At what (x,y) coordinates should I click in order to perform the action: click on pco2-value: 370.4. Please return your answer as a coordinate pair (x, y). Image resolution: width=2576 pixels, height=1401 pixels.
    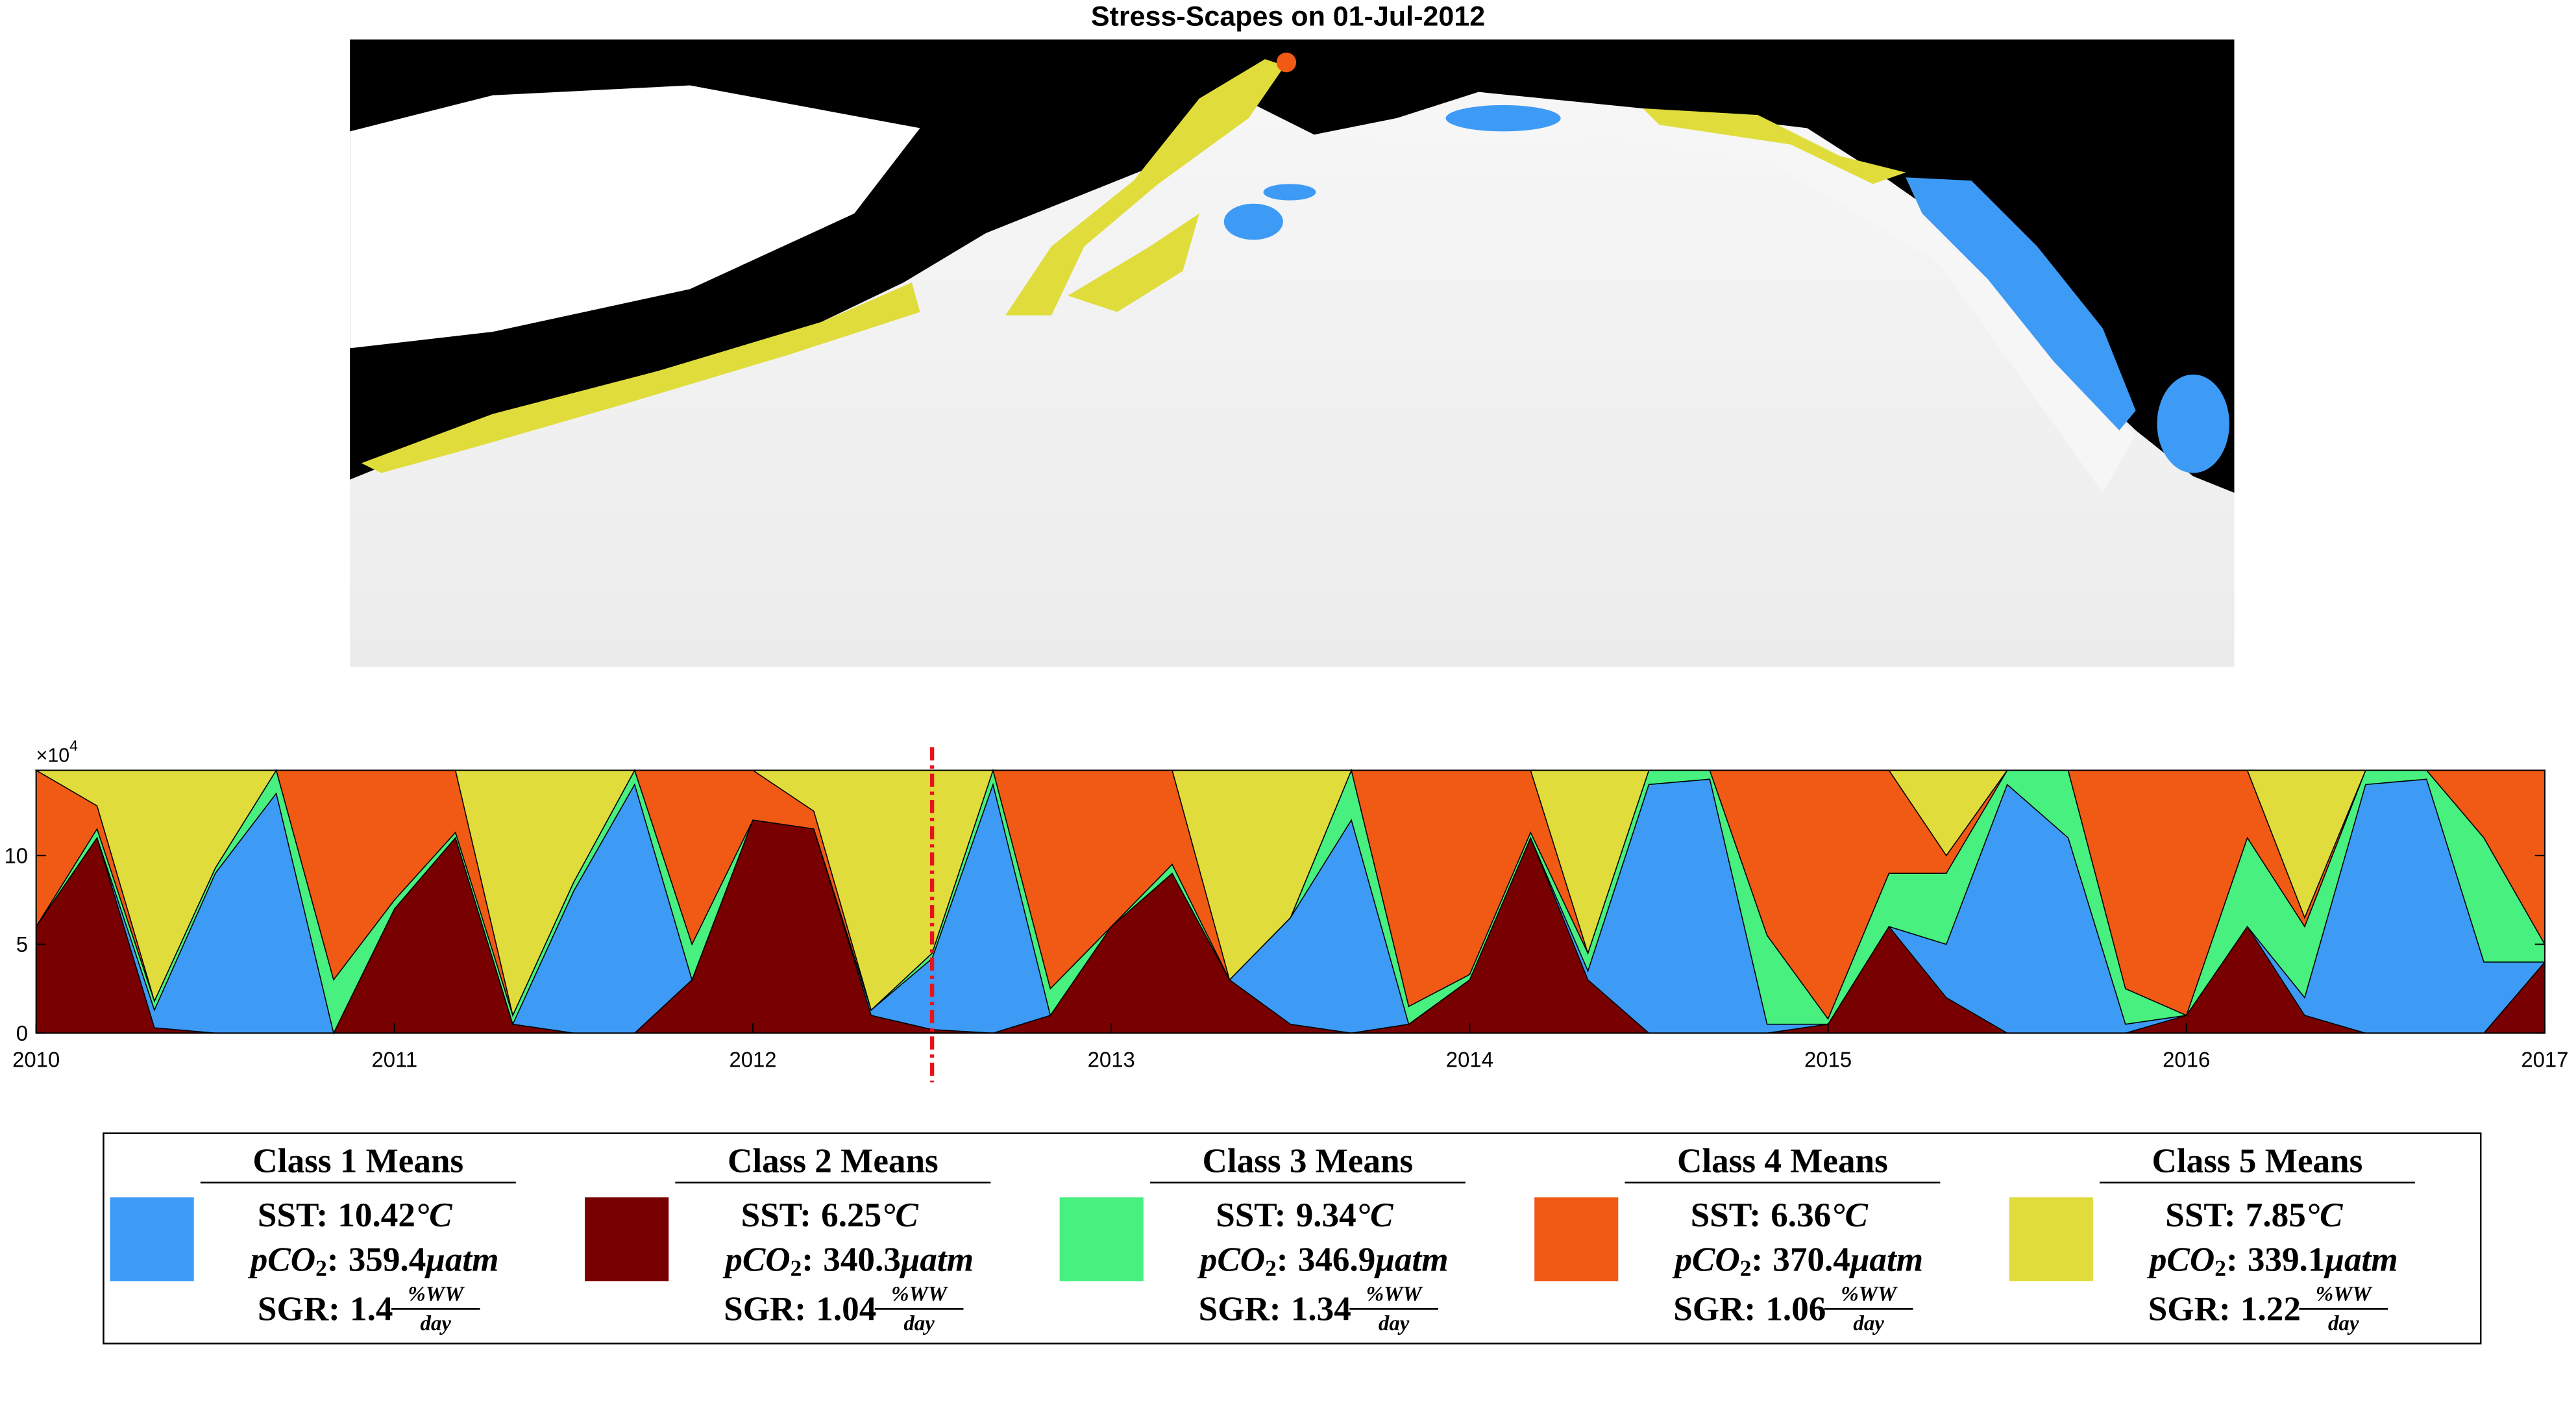
    Looking at the image, I should click on (1811, 1259).